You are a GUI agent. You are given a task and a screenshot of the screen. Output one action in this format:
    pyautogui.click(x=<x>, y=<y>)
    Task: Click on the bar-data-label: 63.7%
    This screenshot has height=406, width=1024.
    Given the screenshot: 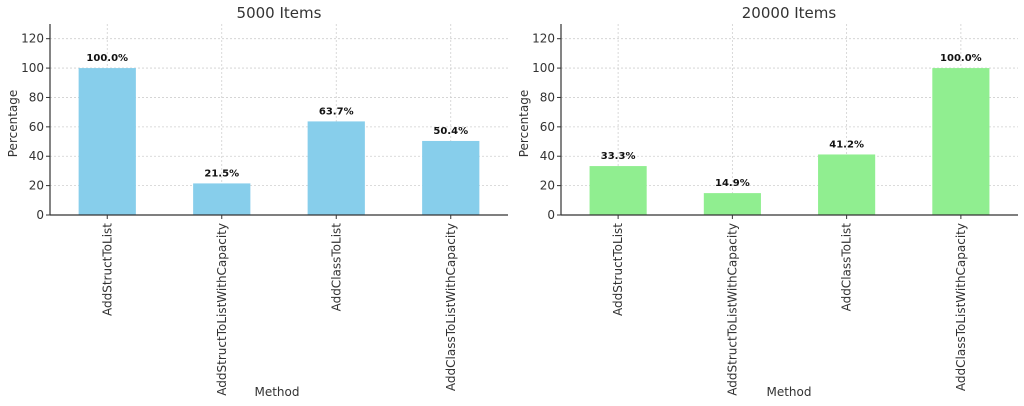 What is the action you would take?
    pyautogui.click(x=336, y=111)
    